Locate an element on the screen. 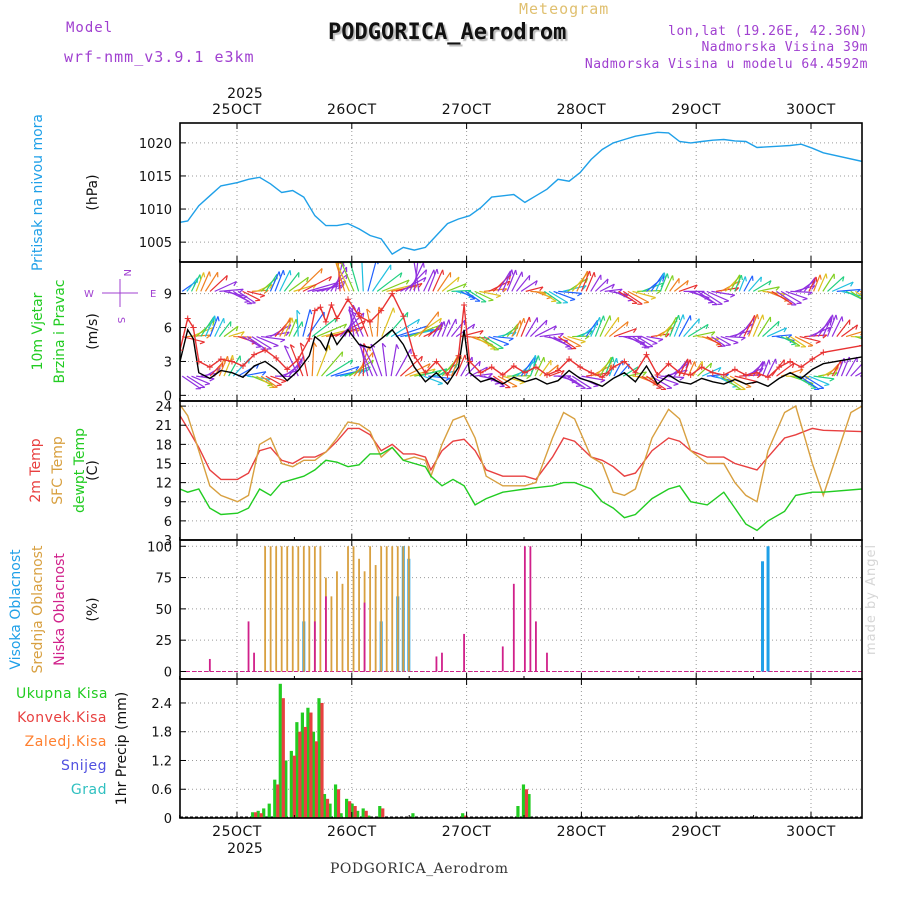 This screenshot has height=900, width=900. panel-ylabel-wind: (m/s) is located at coordinates (93, 331).